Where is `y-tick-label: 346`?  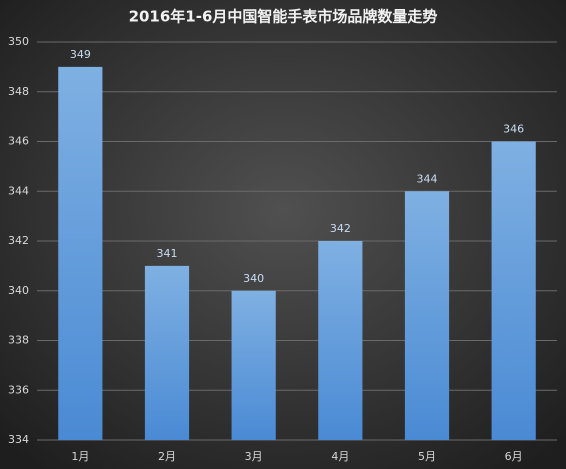 y-tick-label: 346 is located at coordinates (18, 141).